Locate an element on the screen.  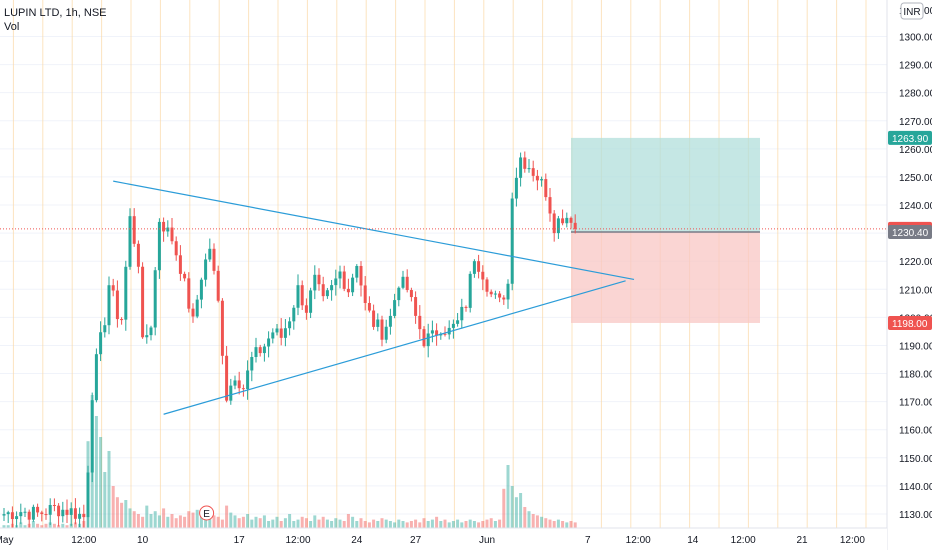
time-tick-label: 27 is located at coordinates (416, 540).